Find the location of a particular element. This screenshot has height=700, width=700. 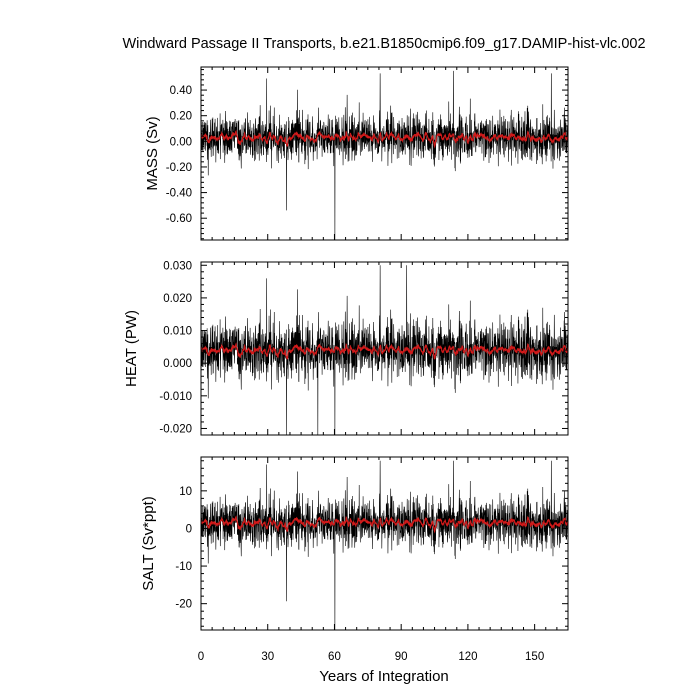

y-axis-label: HEAT (PW) is located at coordinates (131, 348).